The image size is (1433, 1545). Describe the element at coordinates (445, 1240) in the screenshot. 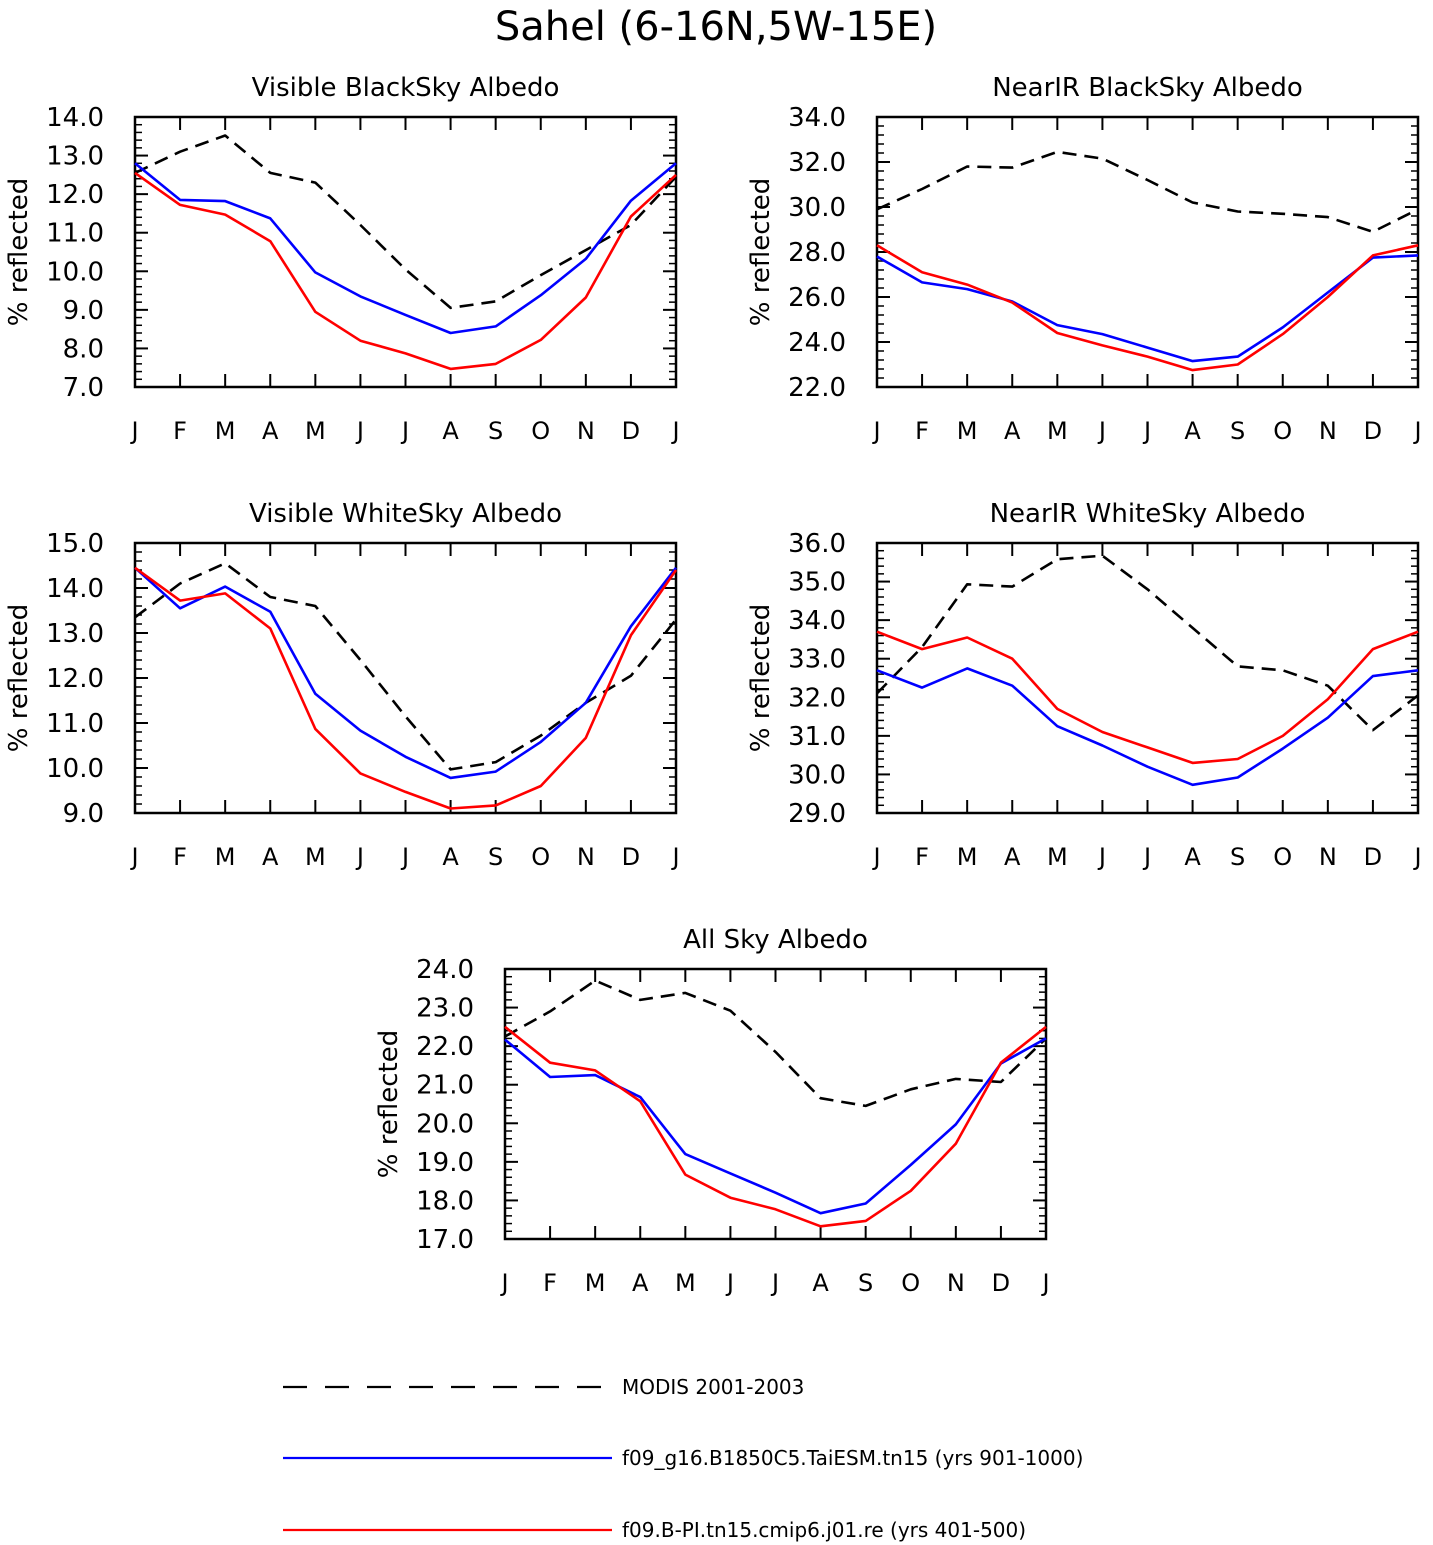

I see `y-tick-label: 17.0` at that location.